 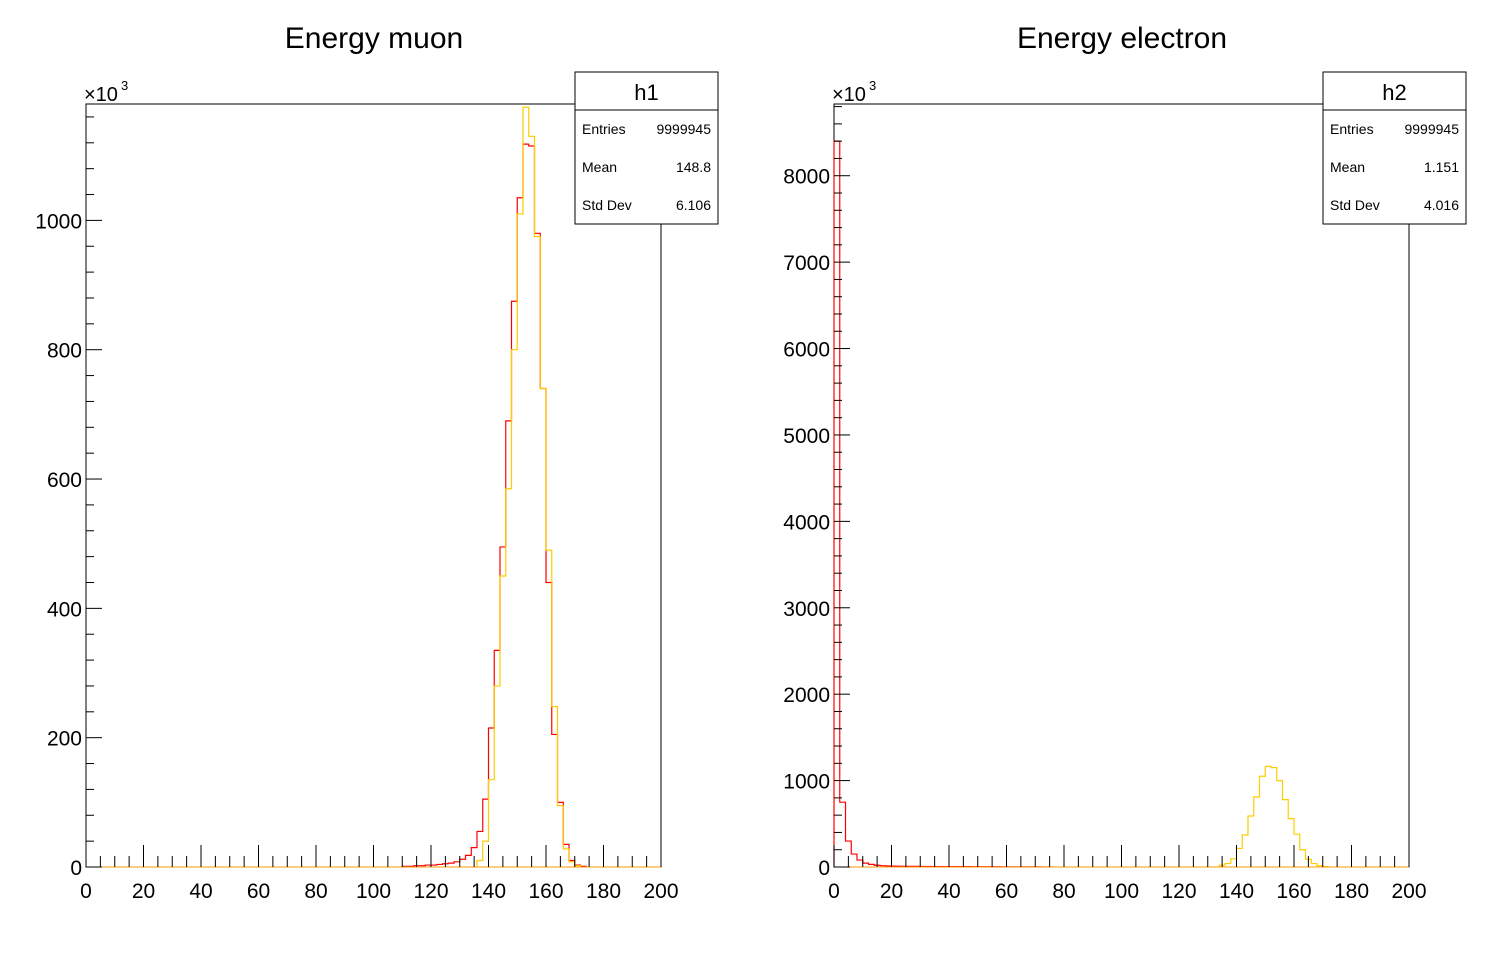 I want to click on y-tick-label: 8000, so click(x=806, y=177).